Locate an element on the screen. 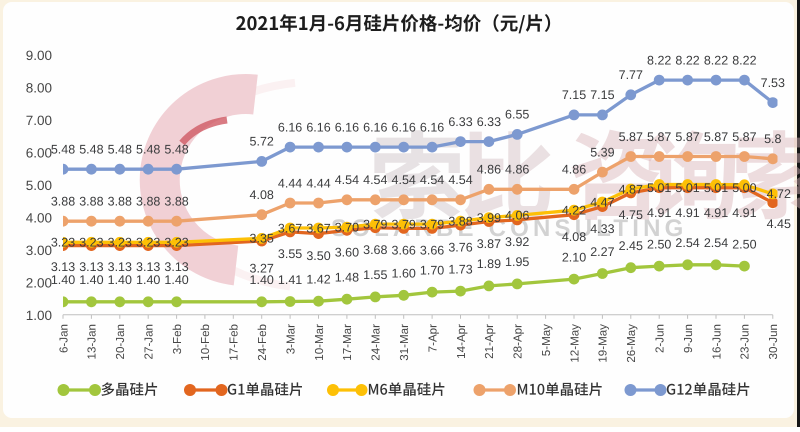 This screenshot has height=432, width=800. svg-text: 2.10 is located at coordinates (574, 257).